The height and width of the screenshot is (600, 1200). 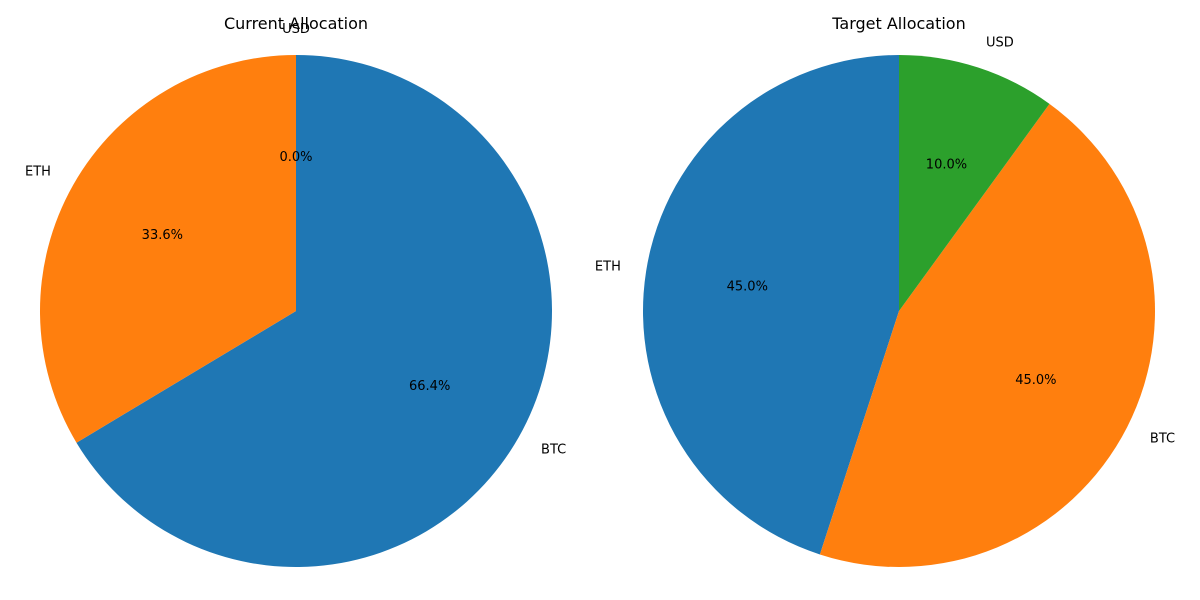 I want to click on slice-percent-btc: 66.4%, so click(x=429, y=386).